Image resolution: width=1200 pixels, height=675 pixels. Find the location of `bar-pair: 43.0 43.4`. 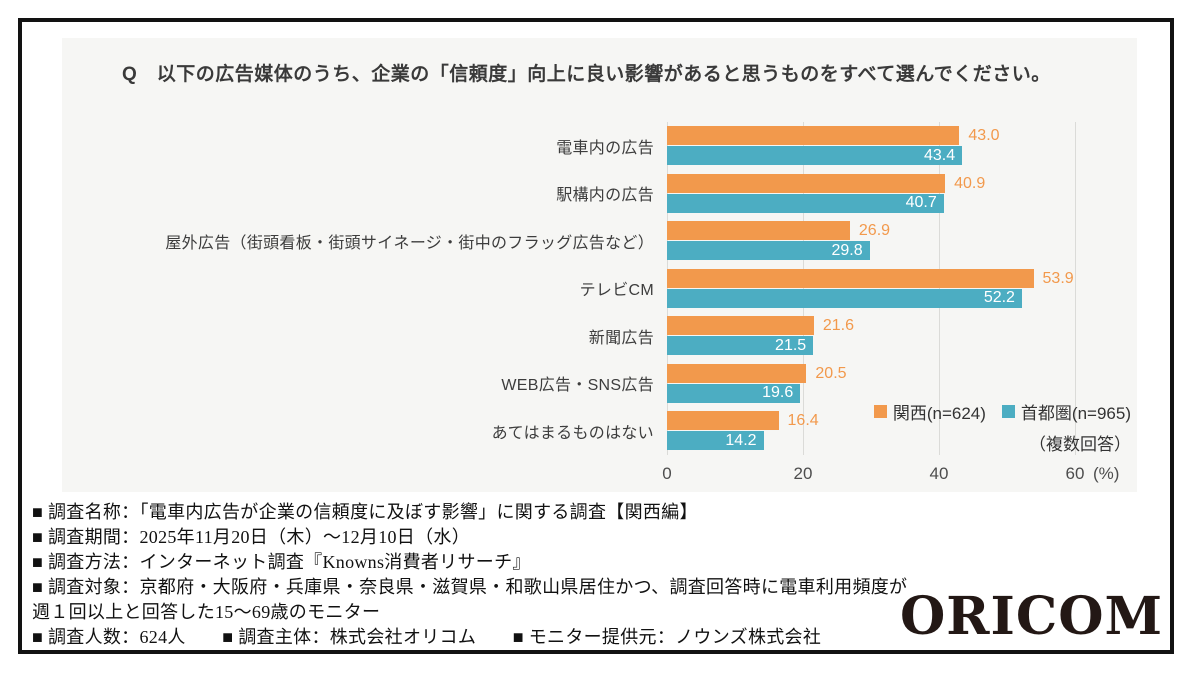

bar-pair: 43.0 43.4 is located at coordinates (871, 146).